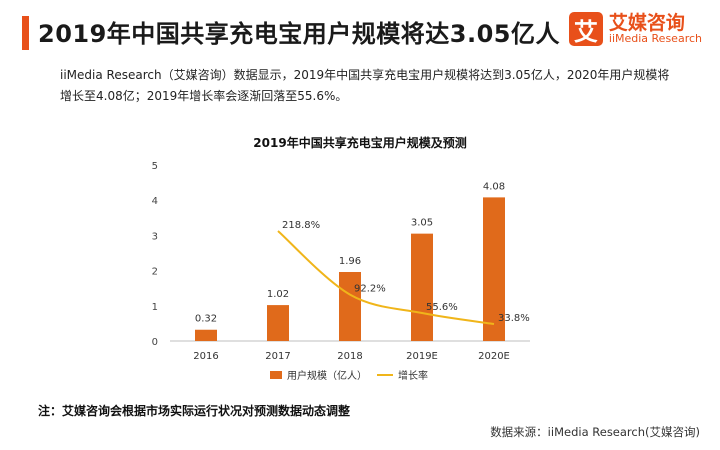 This screenshot has height=450, width=720. Describe the element at coordinates (370, 289) in the screenshot. I see `line-value-label: 92.2%` at that location.